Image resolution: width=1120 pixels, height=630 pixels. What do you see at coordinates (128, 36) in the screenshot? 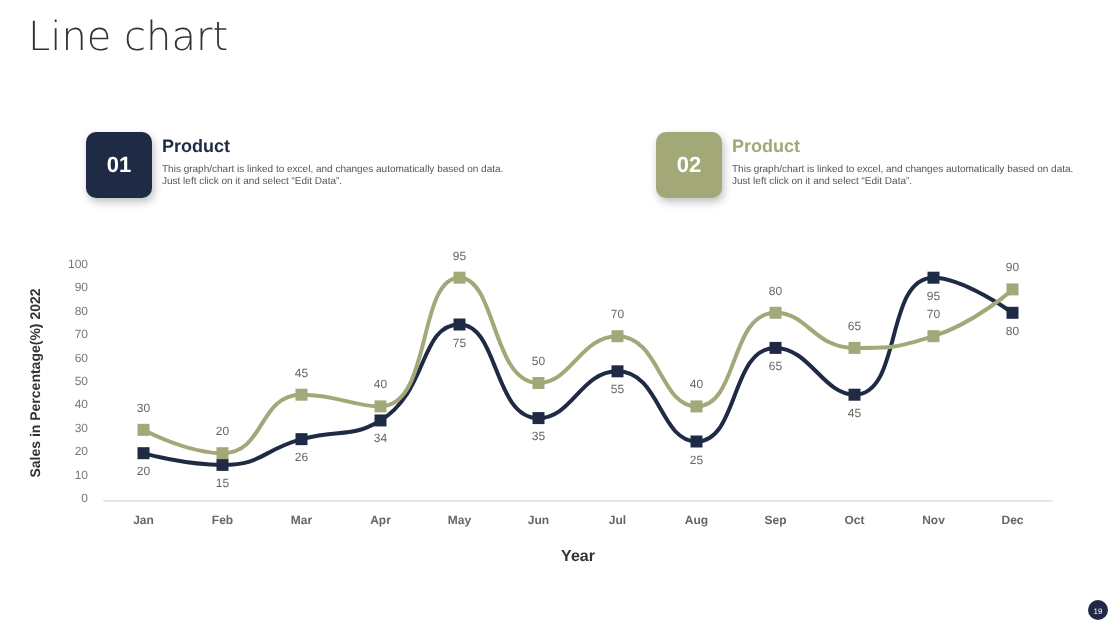
I see `chart-title: Line chart` at bounding box center [128, 36].